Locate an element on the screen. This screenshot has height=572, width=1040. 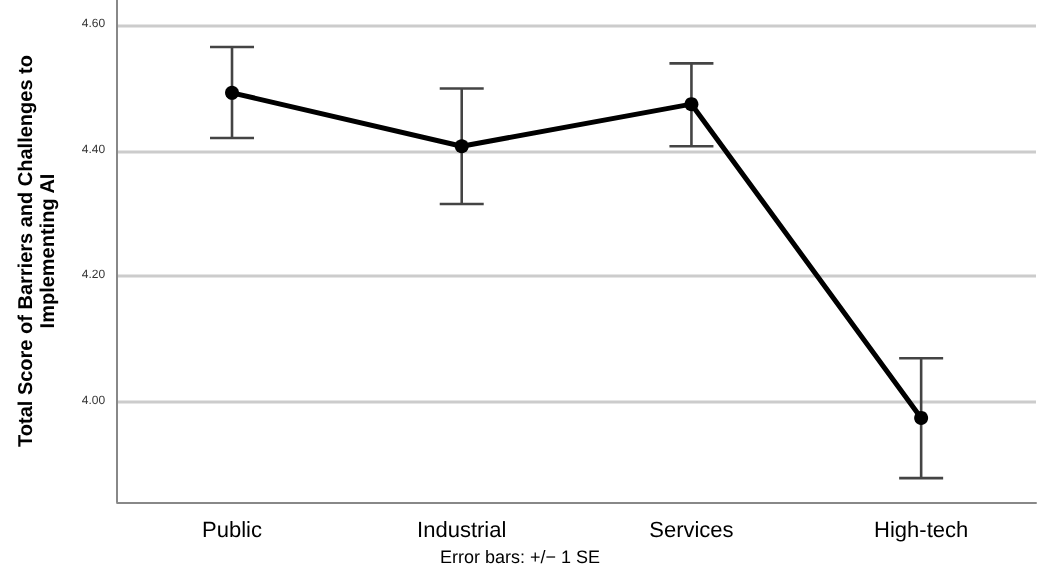
x-tick-label: Industrial is located at coordinates (462, 531).